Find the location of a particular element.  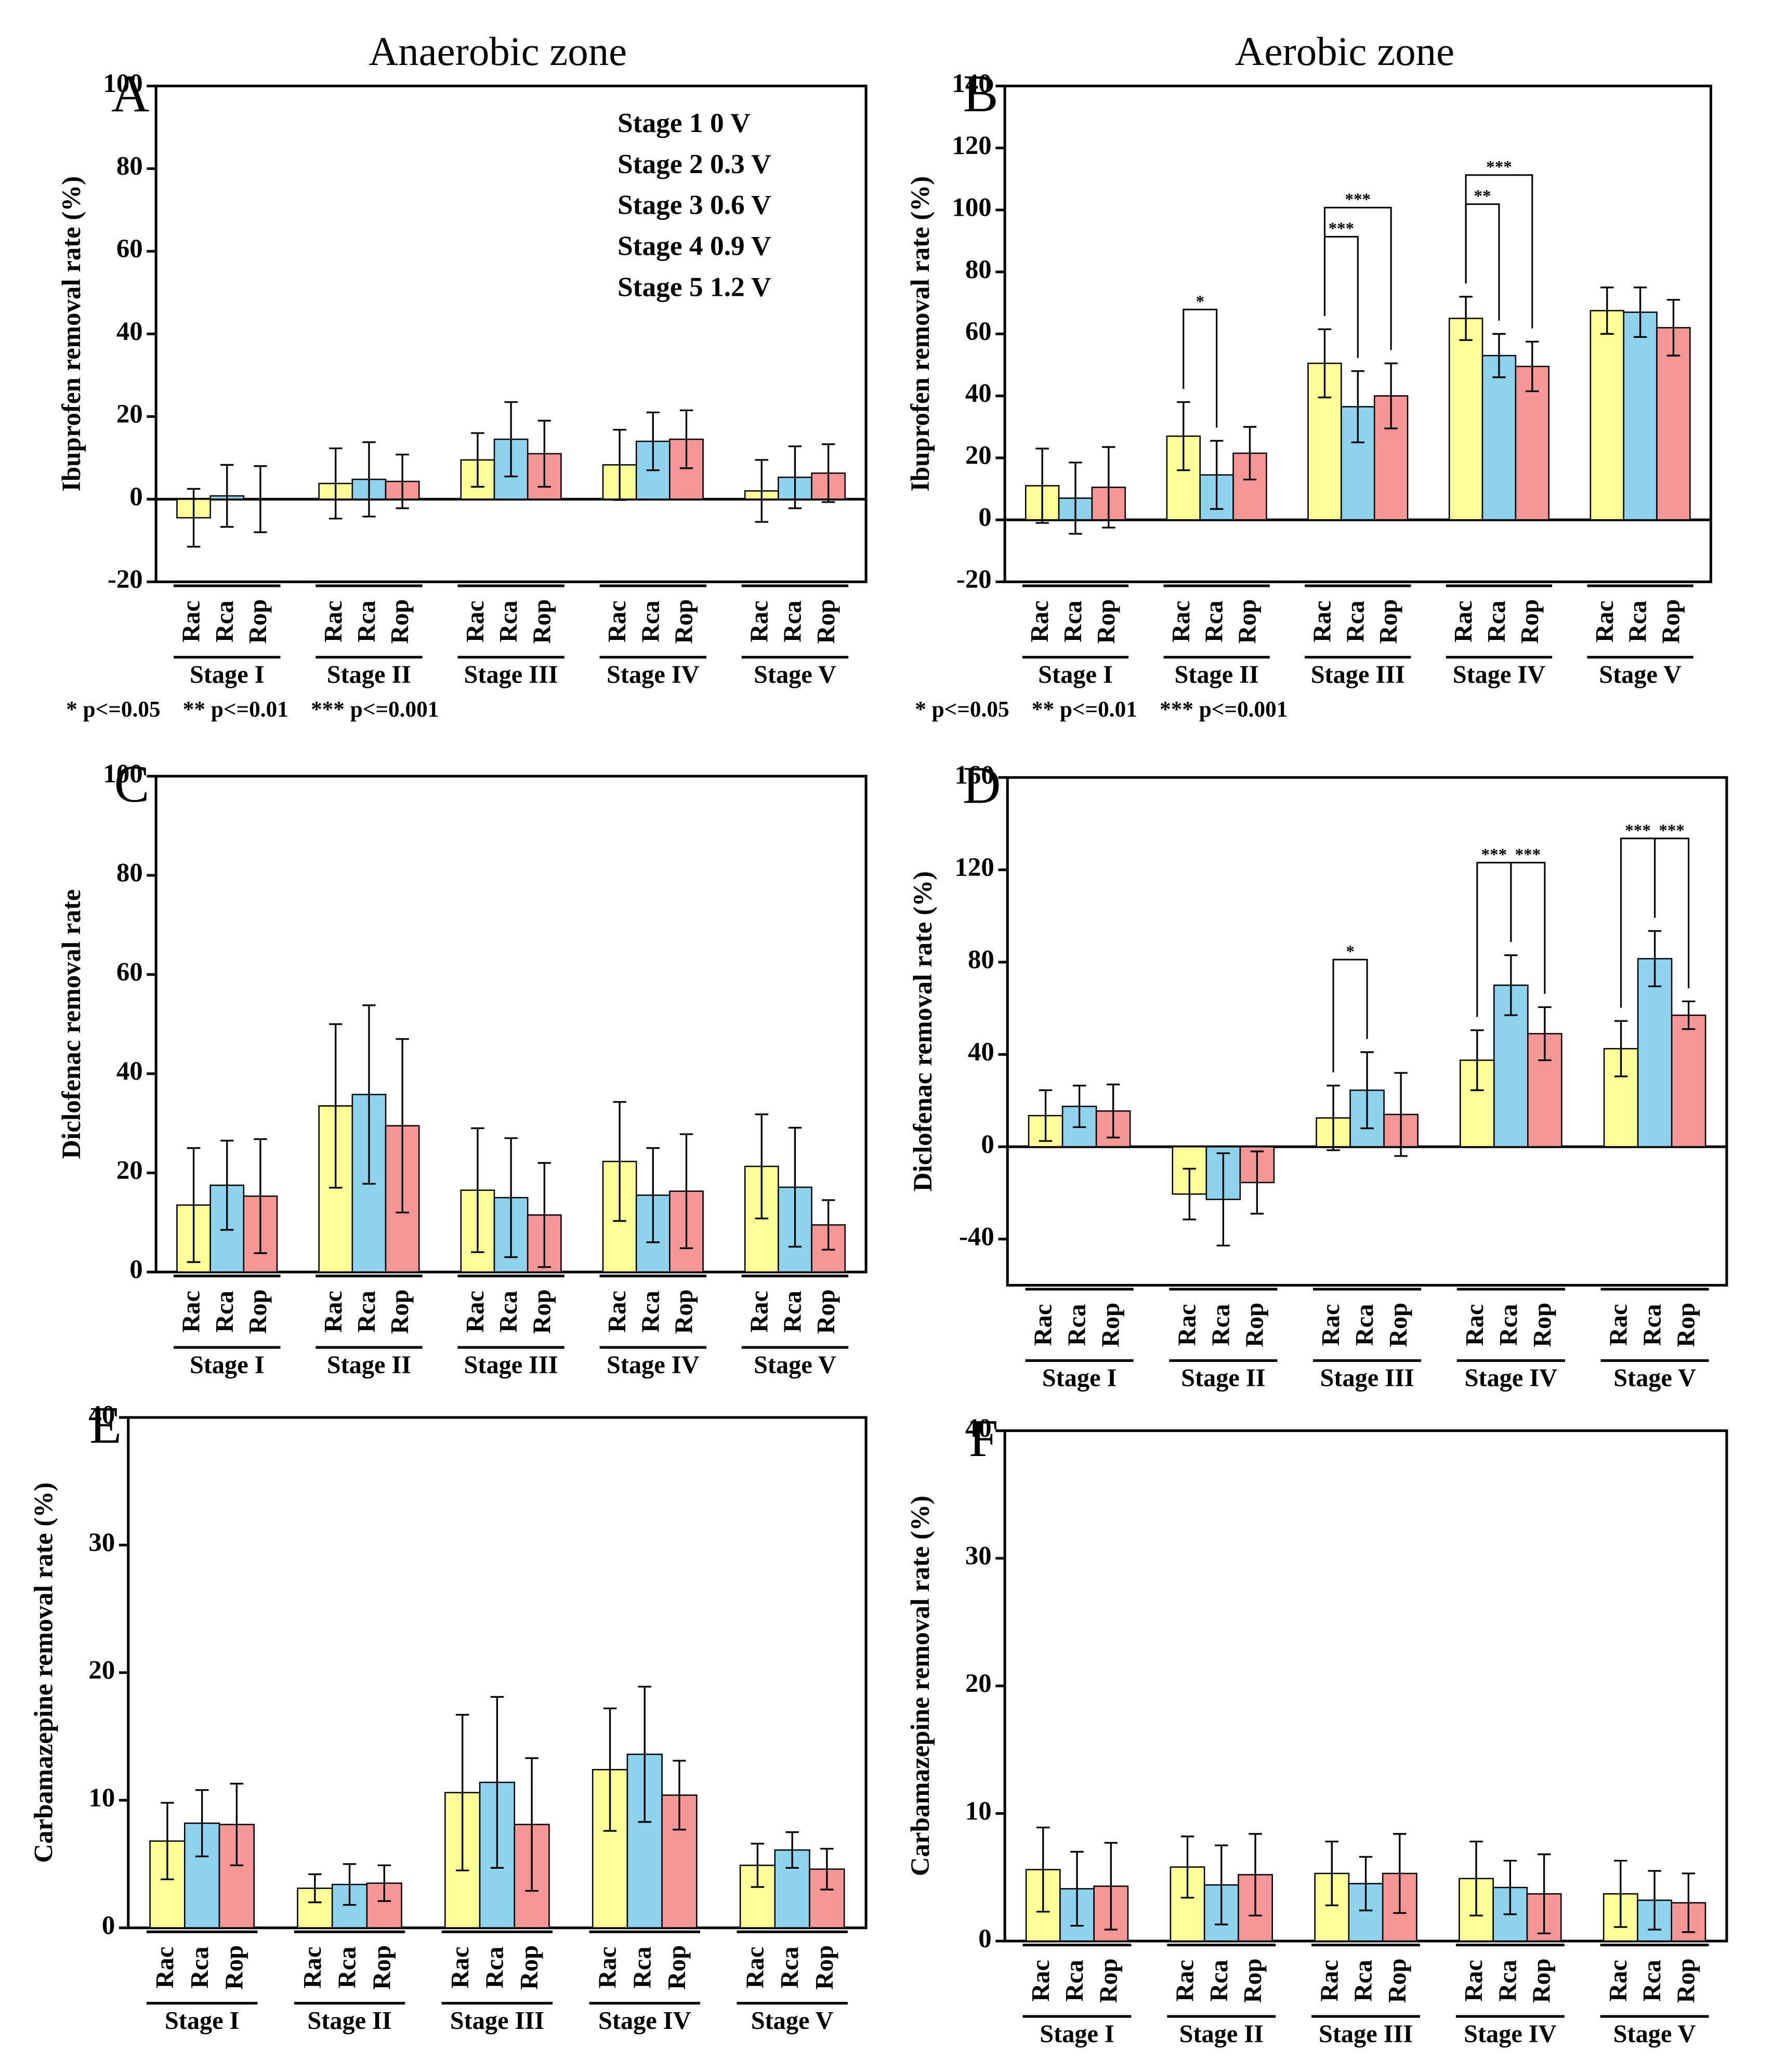

plot-frame is located at coordinates (1367, 1031).